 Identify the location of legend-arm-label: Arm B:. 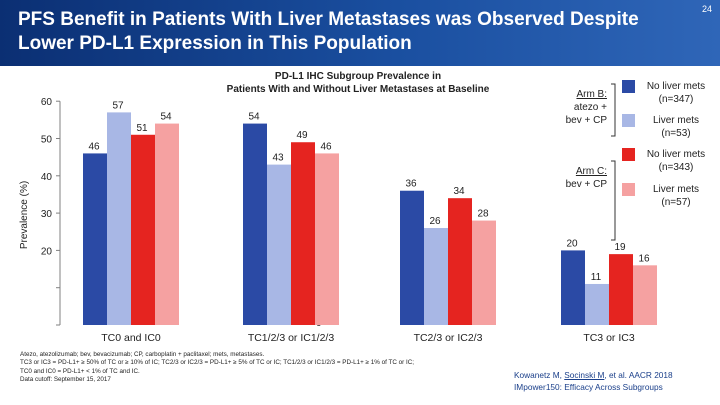
(591, 94).